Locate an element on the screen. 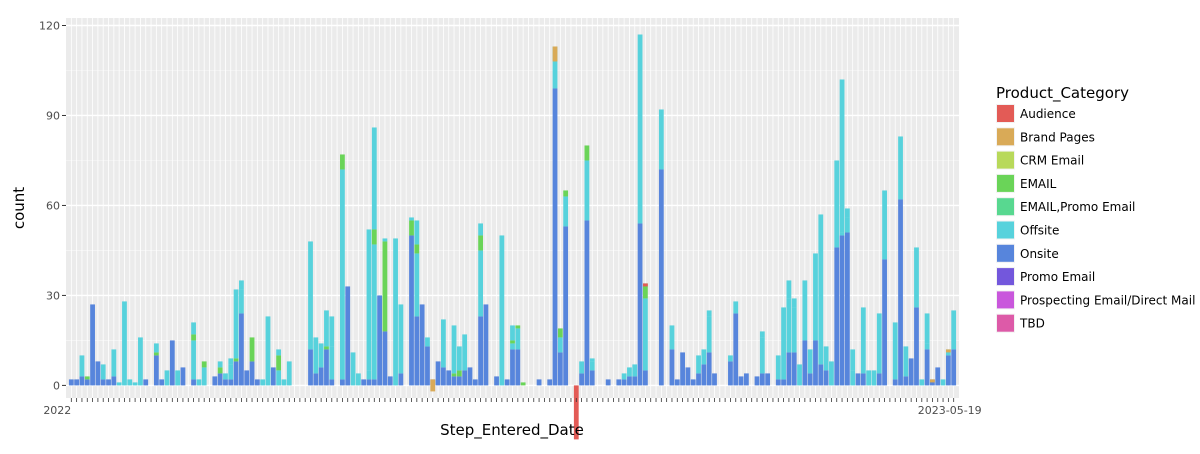  legend-label: Prospecting Email/Direct Mail is located at coordinates (1107, 300).